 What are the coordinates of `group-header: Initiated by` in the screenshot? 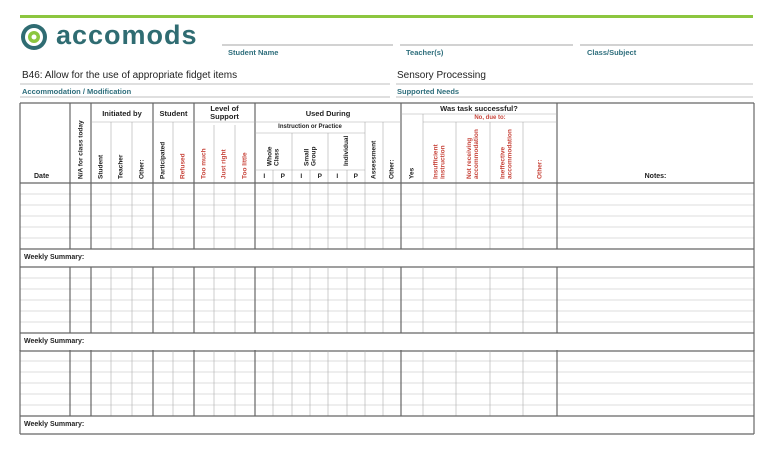 It's located at (122, 113).